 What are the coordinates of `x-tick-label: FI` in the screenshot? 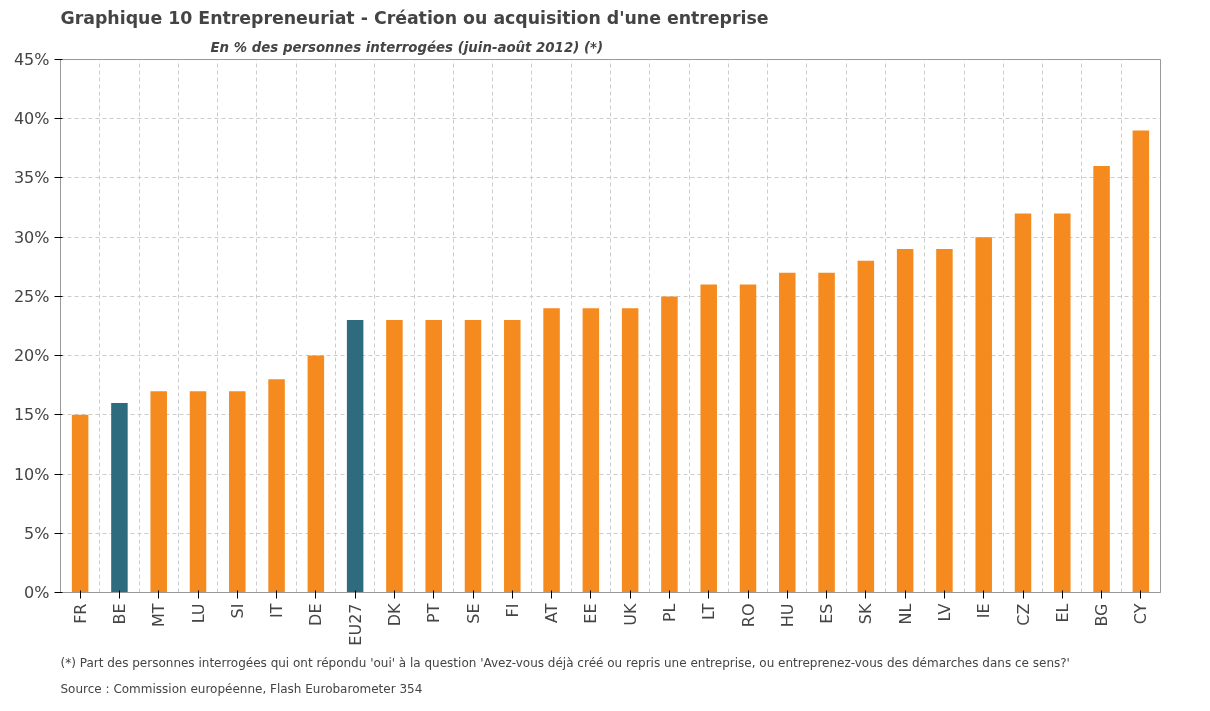 It's located at (512, 610).